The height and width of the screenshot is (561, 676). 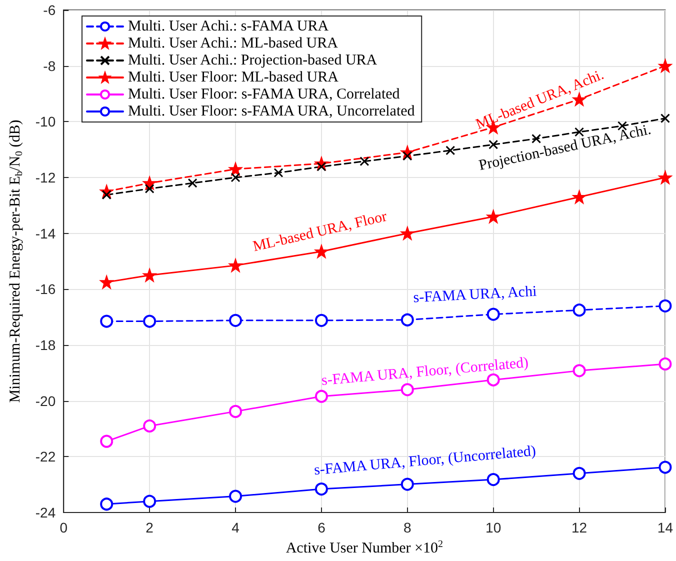 I want to click on y-tick-label: -20, so click(x=45, y=400).